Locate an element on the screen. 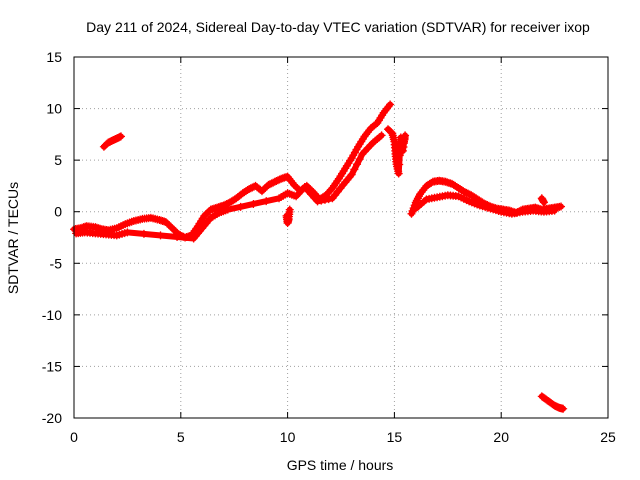  y-tick-label: -10 is located at coordinates (52, 315).